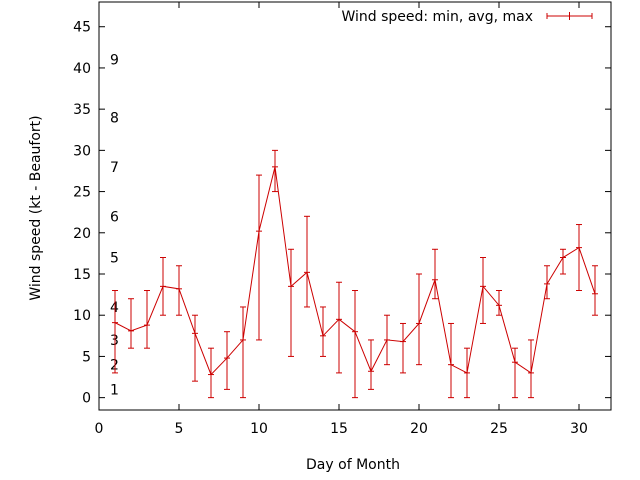 This screenshot has width=640, height=480. What do you see at coordinates (114, 61) in the screenshot?
I see `beaufort-label: 9` at bounding box center [114, 61].